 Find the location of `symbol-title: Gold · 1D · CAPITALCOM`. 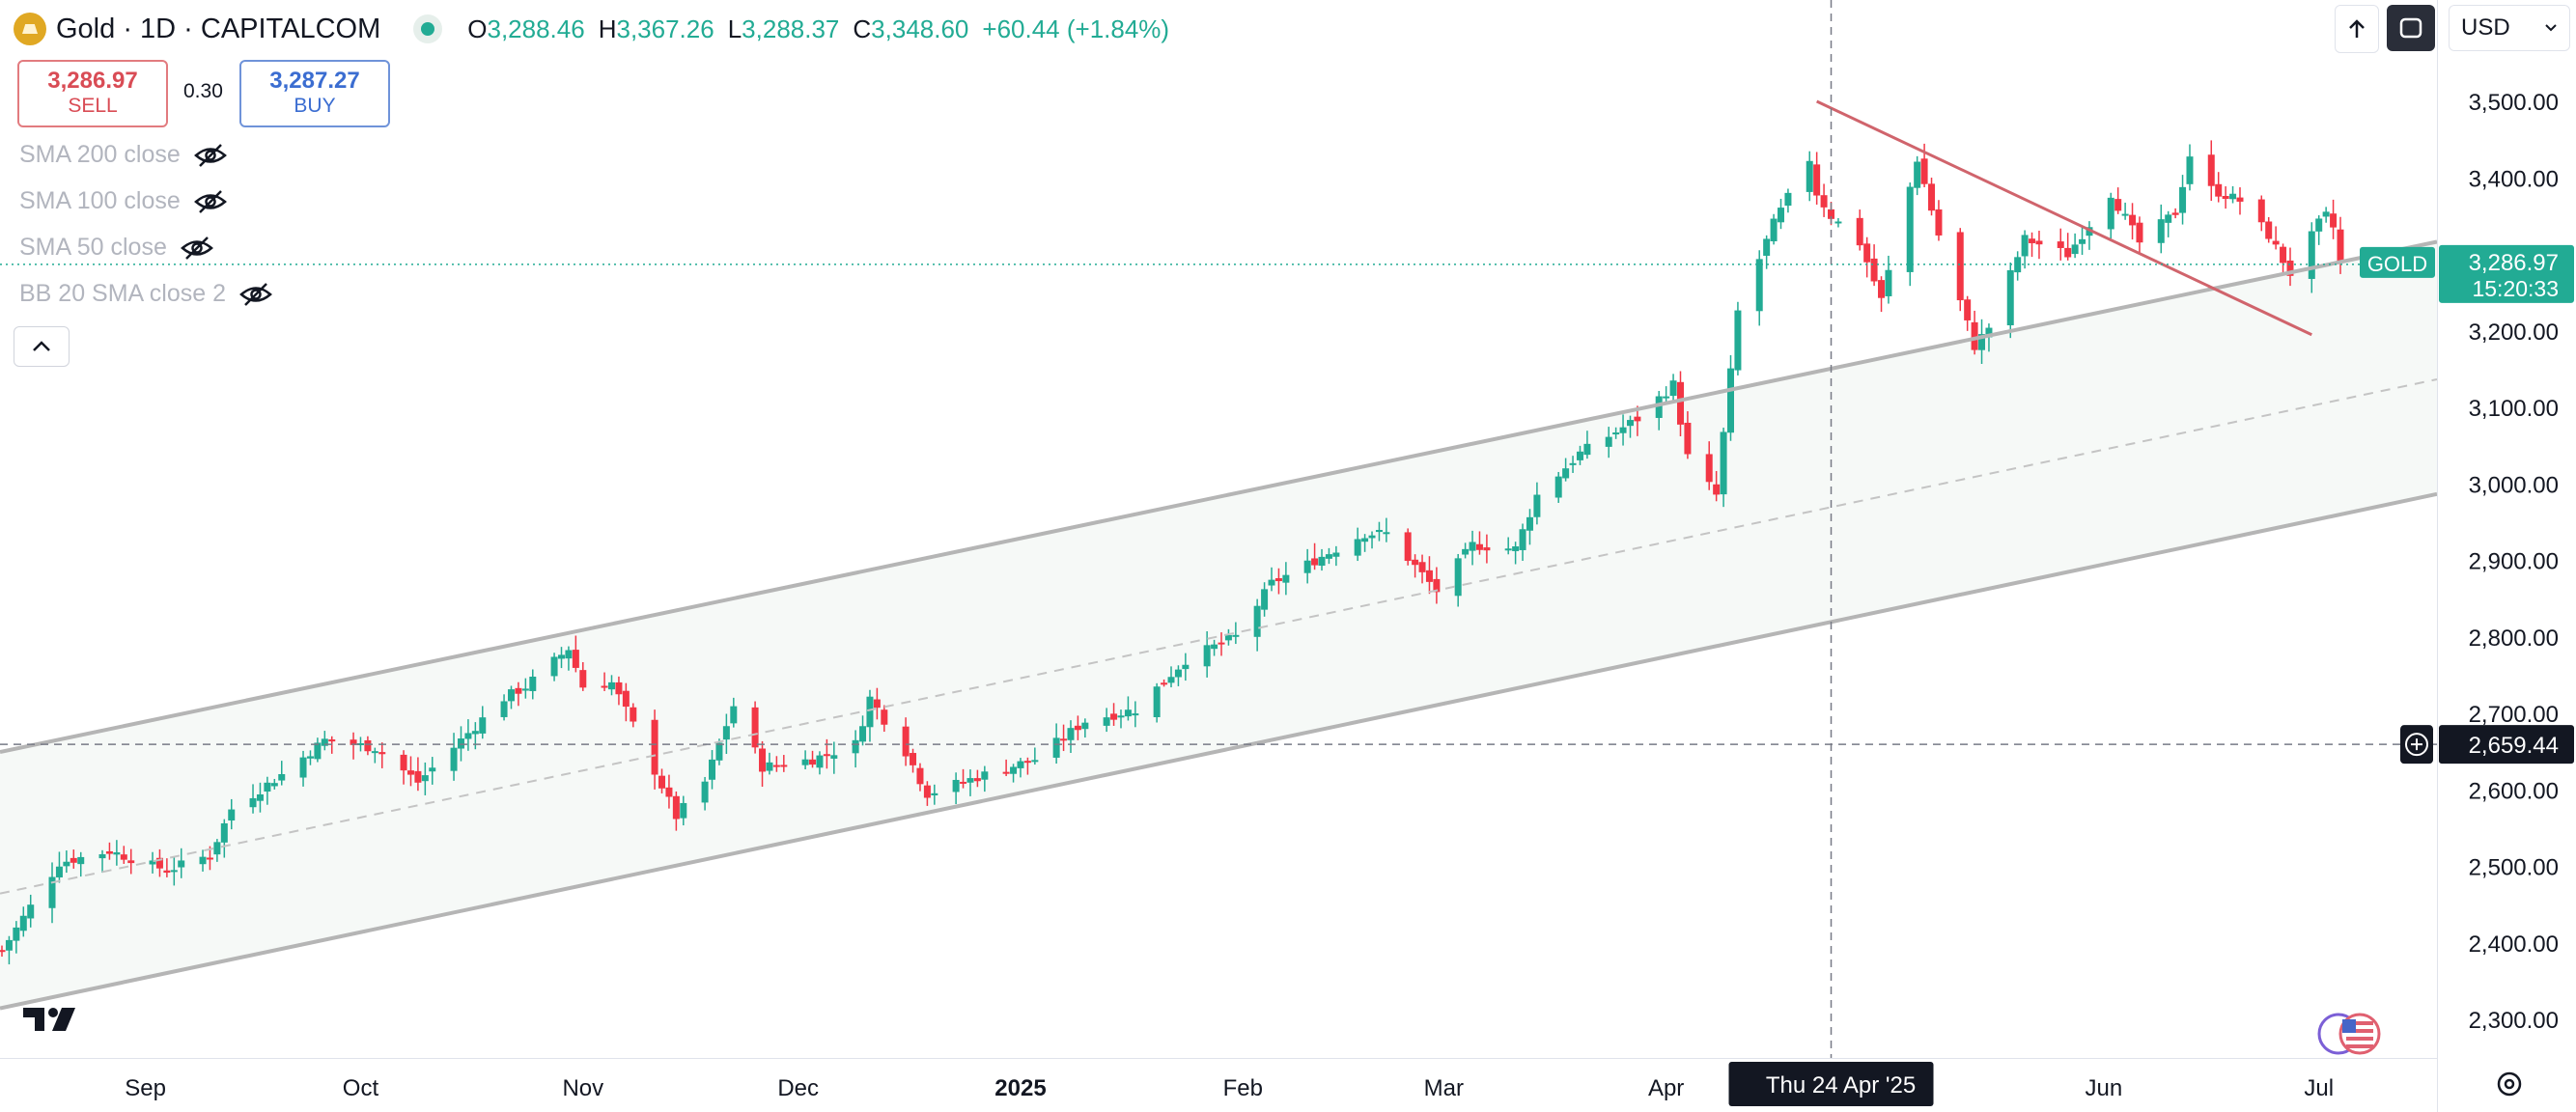

symbol-title: Gold · 1D · CAPITALCOM is located at coordinates (219, 28).